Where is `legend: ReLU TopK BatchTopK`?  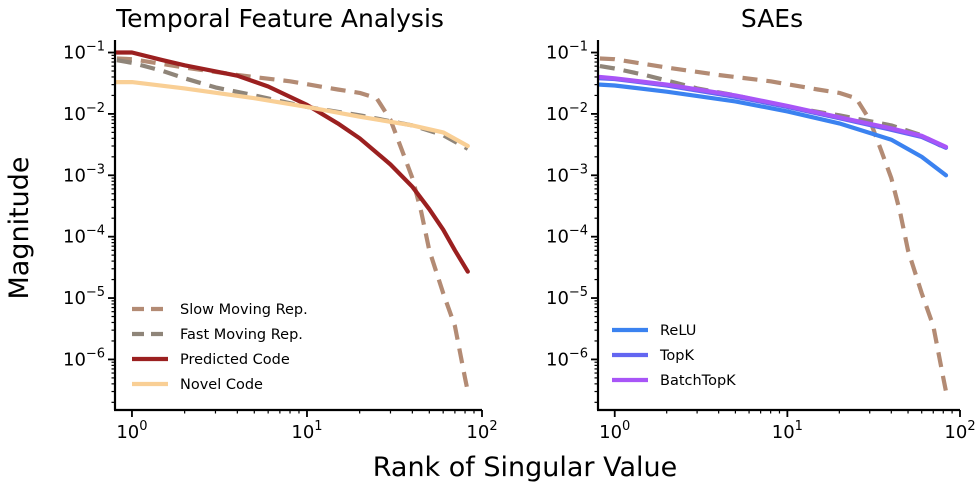
legend: ReLU TopK BatchTopK is located at coordinates (674, 356).